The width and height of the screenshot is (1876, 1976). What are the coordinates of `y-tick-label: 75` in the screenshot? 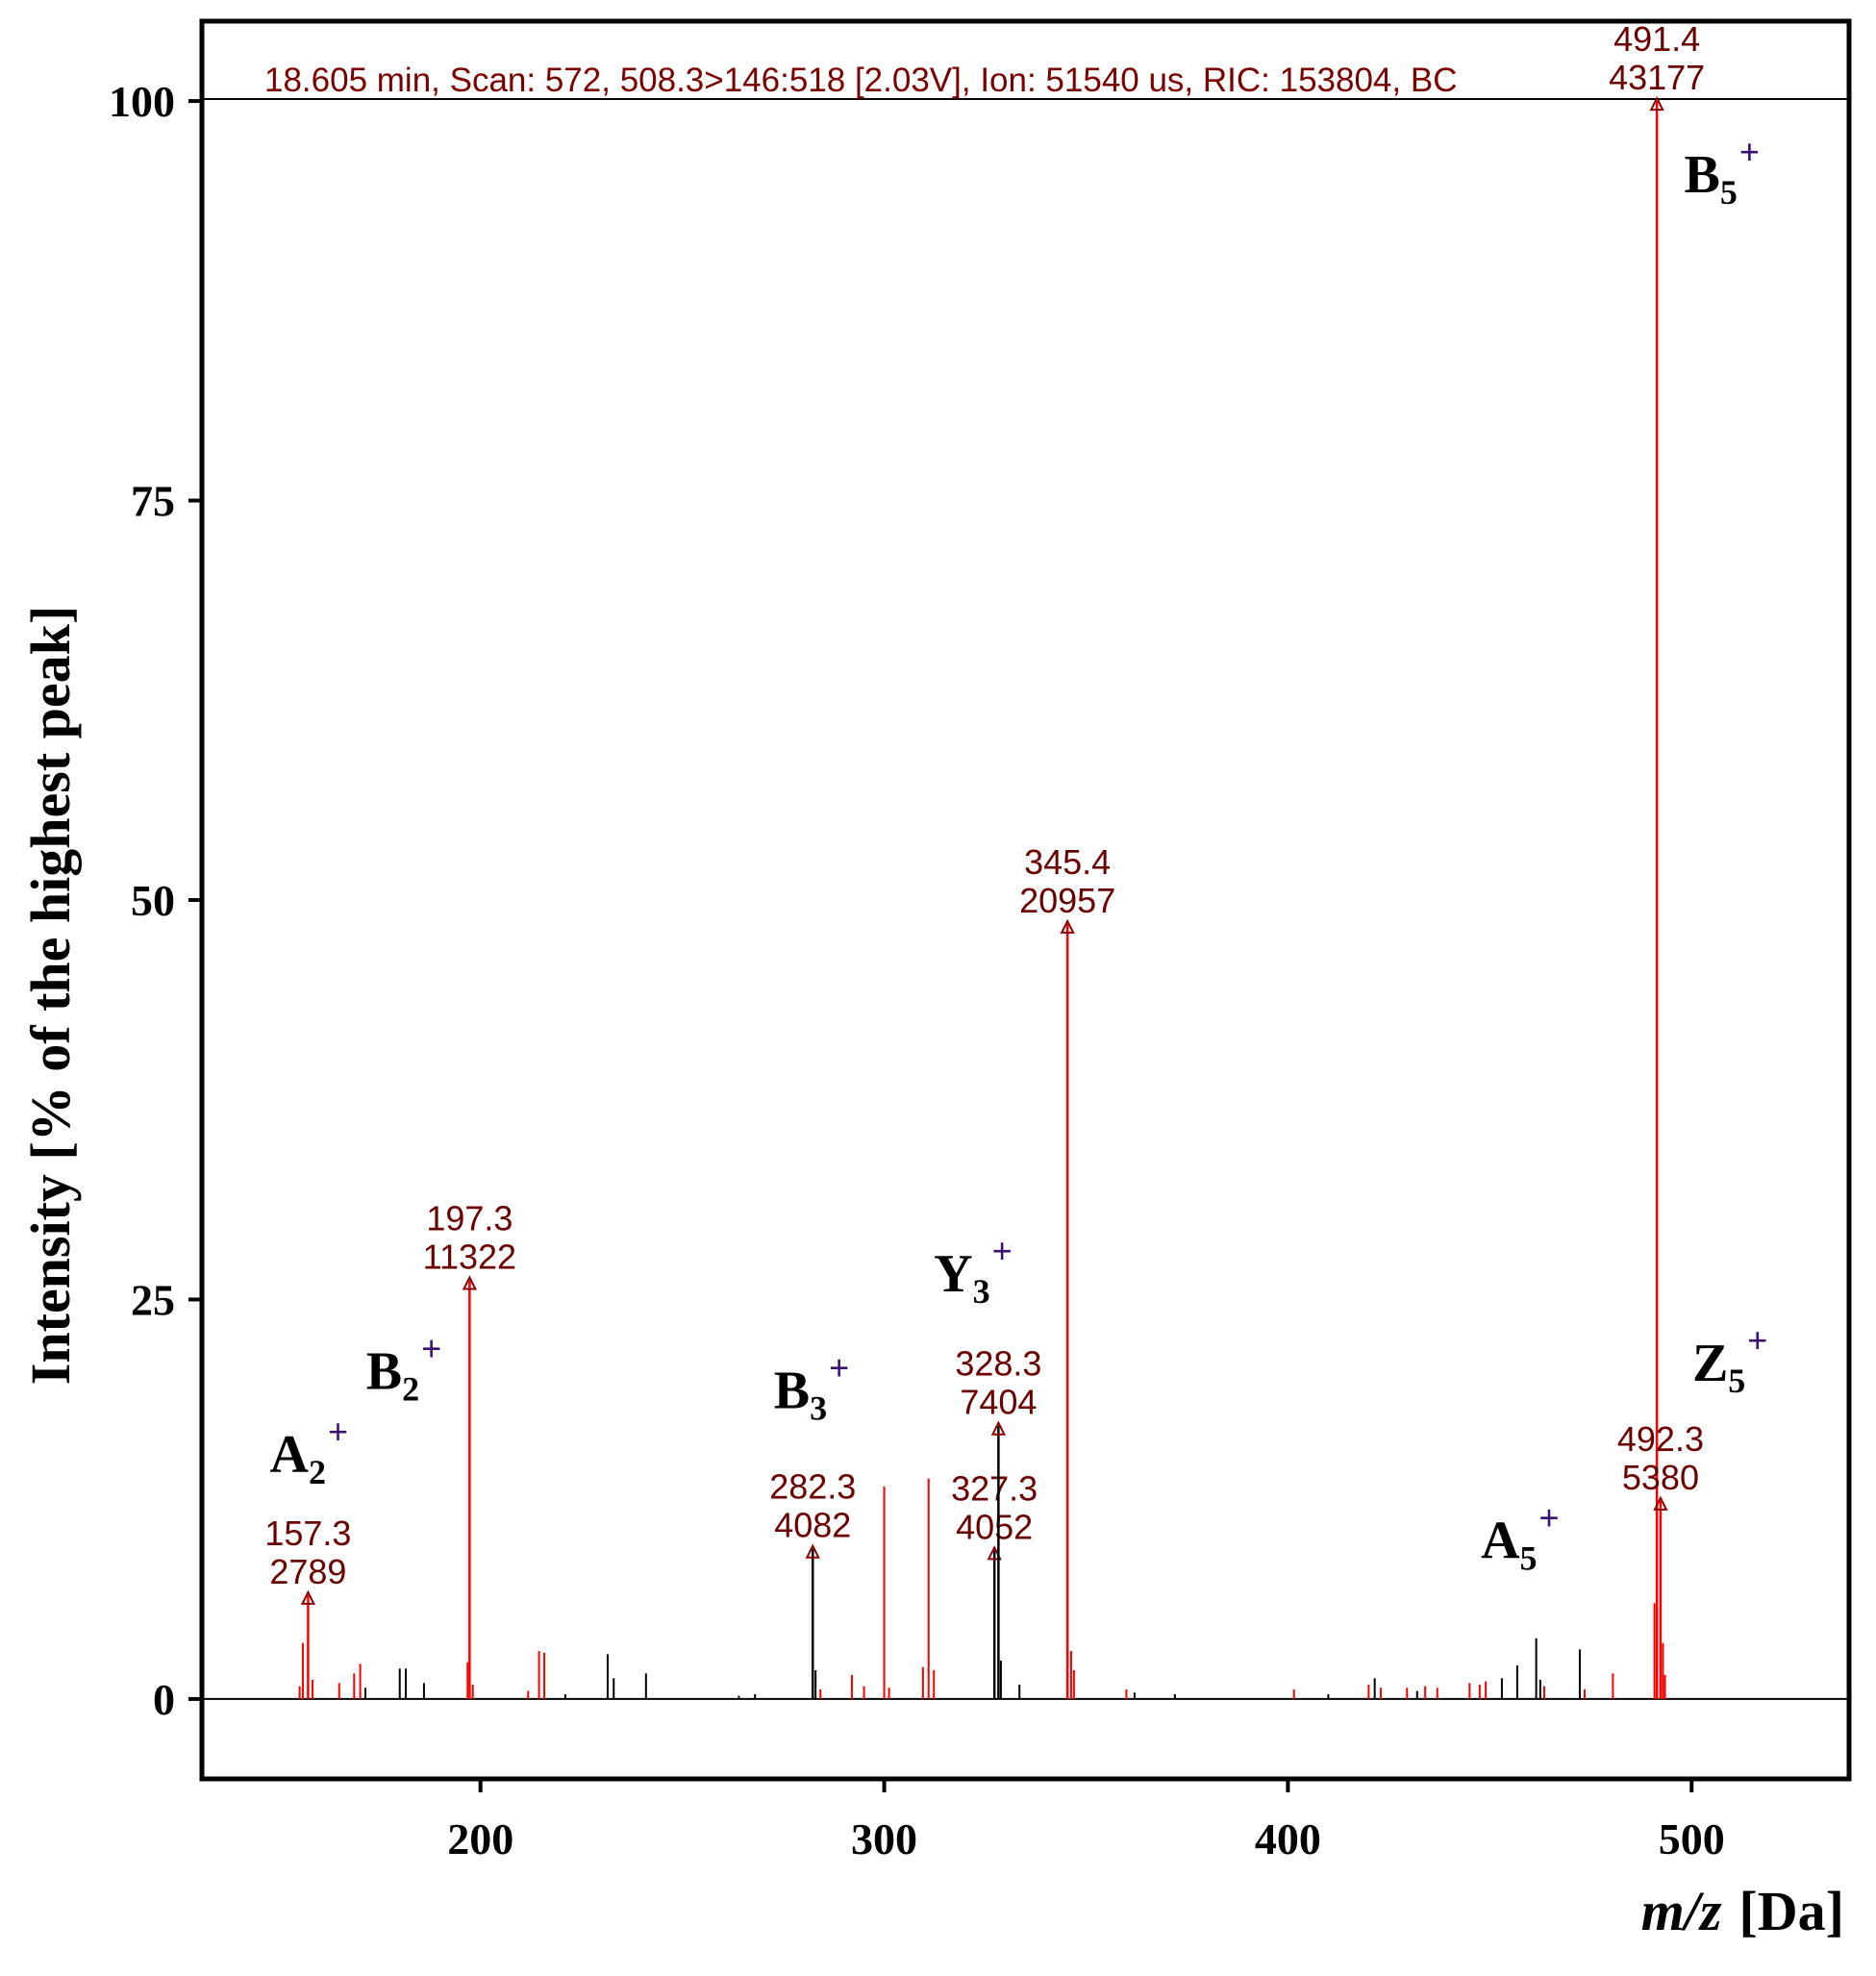 It's located at (153, 501).